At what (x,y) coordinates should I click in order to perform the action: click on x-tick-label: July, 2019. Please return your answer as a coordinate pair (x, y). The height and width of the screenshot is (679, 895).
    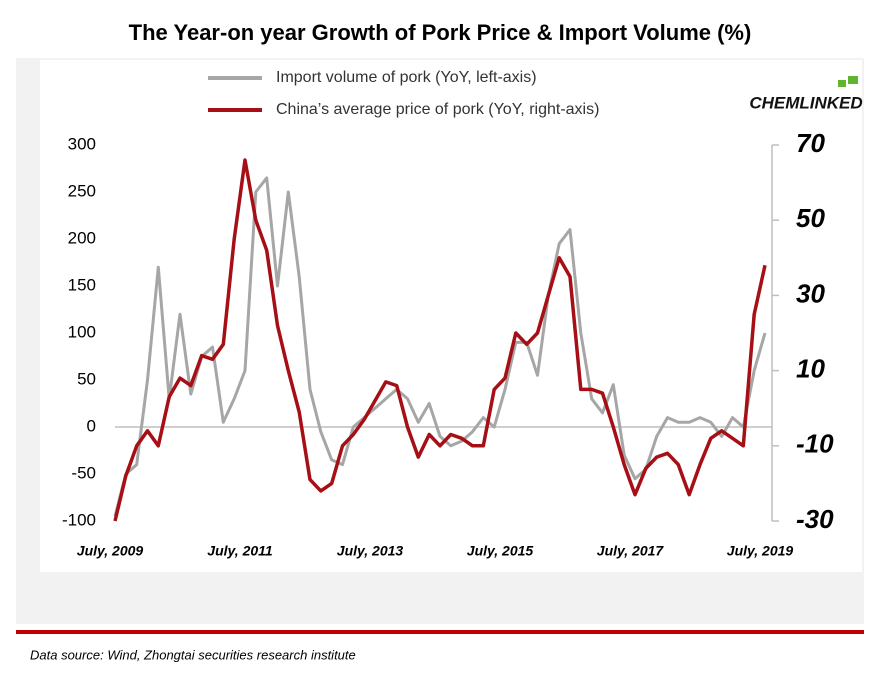
    Looking at the image, I should click on (760, 551).